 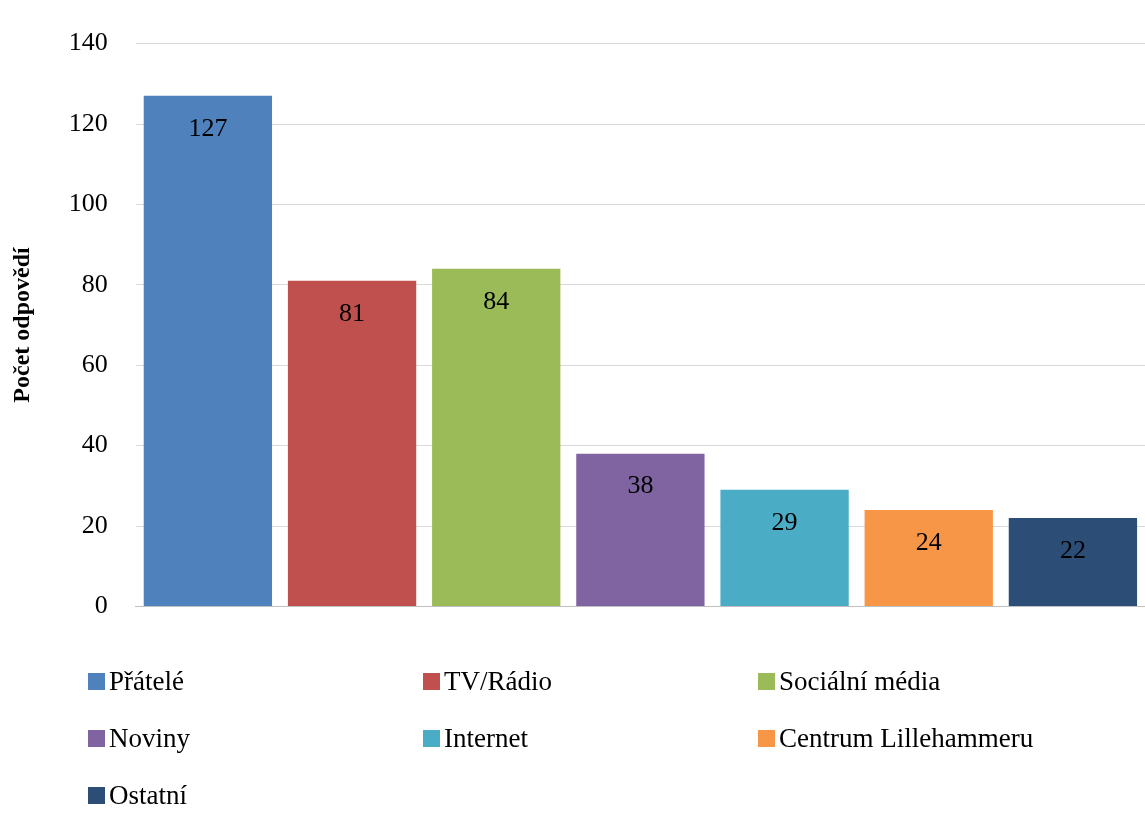 What do you see at coordinates (94, 444) in the screenshot?
I see `y-tick-label: 40` at bounding box center [94, 444].